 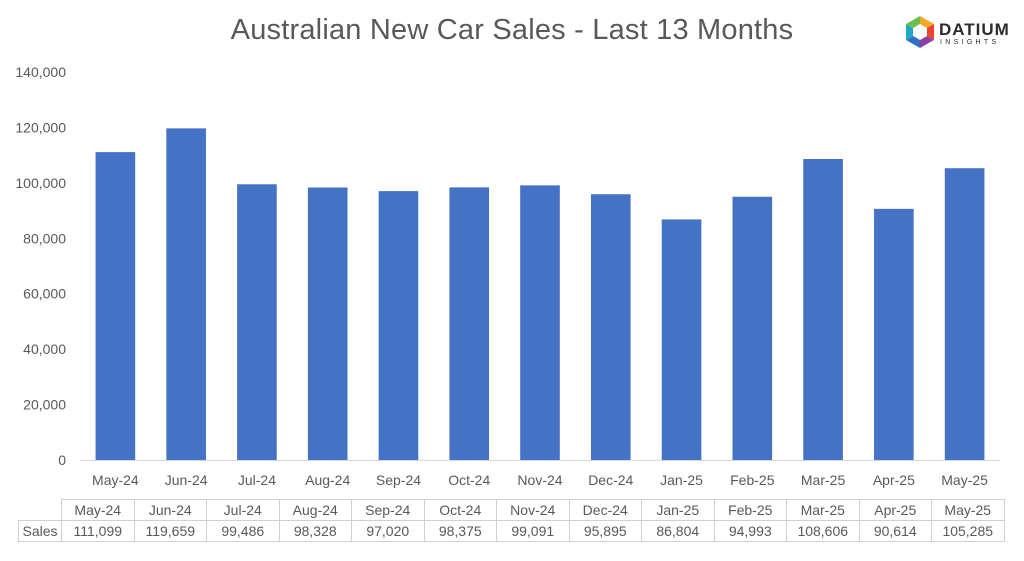 What do you see at coordinates (40, 531) in the screenshot?
I see `table-series-name: Sales` at bounding box center [40, 531].